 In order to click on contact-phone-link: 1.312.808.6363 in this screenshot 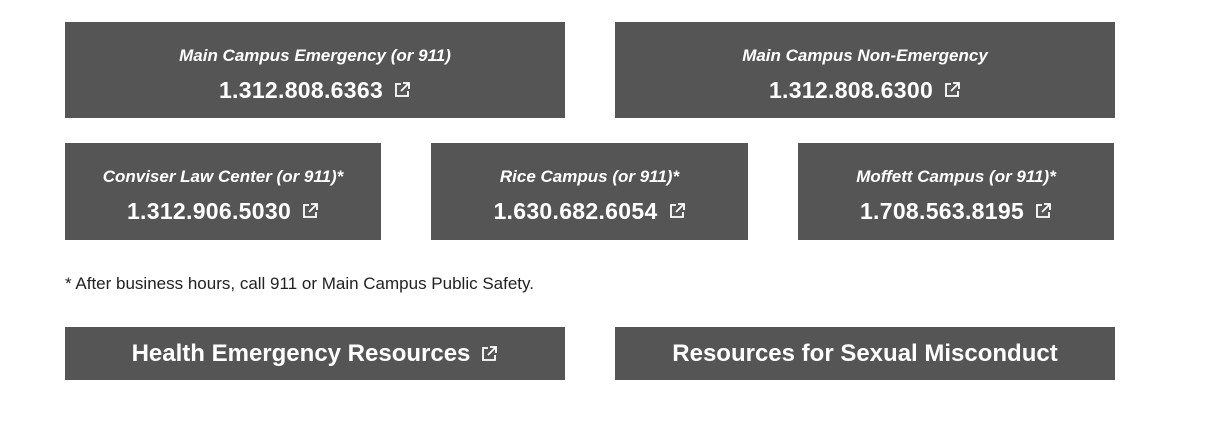, I will do `click(315, 90)`.